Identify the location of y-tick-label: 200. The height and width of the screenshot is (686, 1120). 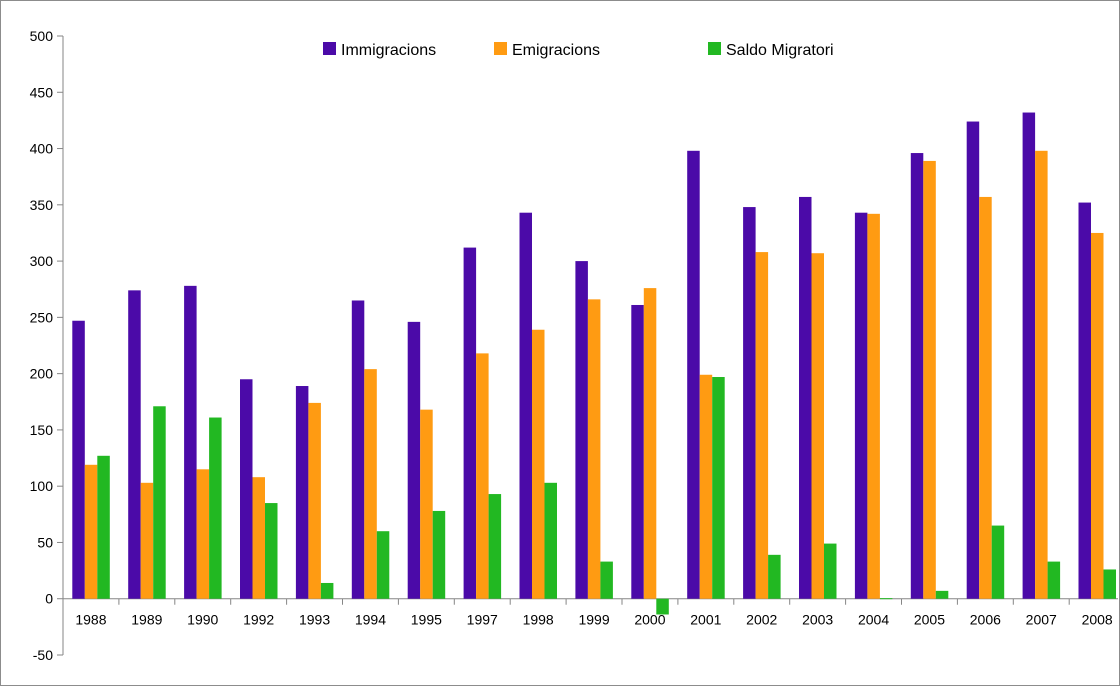
(42, 374).